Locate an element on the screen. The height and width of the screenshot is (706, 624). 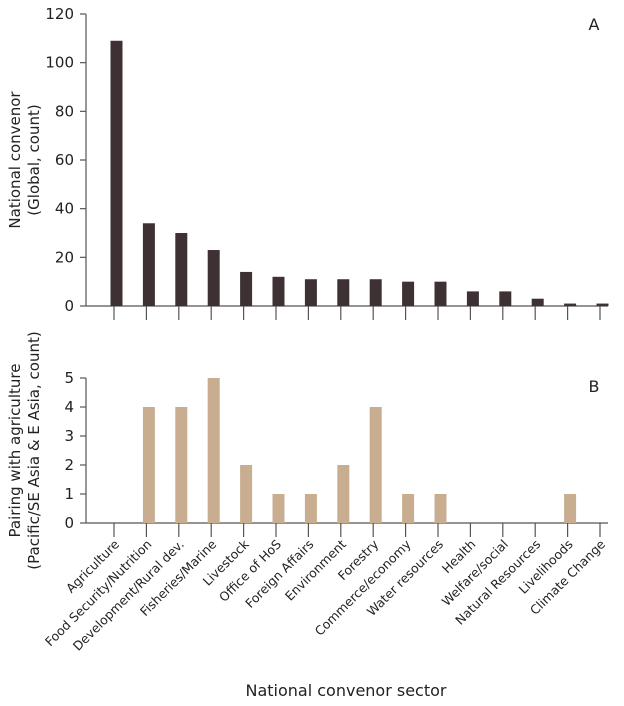
y-tick-label: 120 is located at coordinates (59, 14).